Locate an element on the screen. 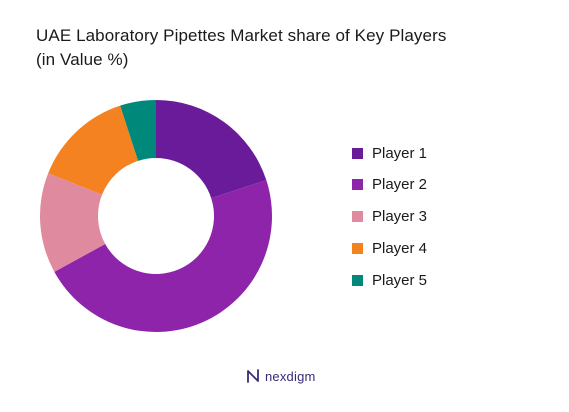  logo-text: nexdigm is located at coordinates (290, 376).